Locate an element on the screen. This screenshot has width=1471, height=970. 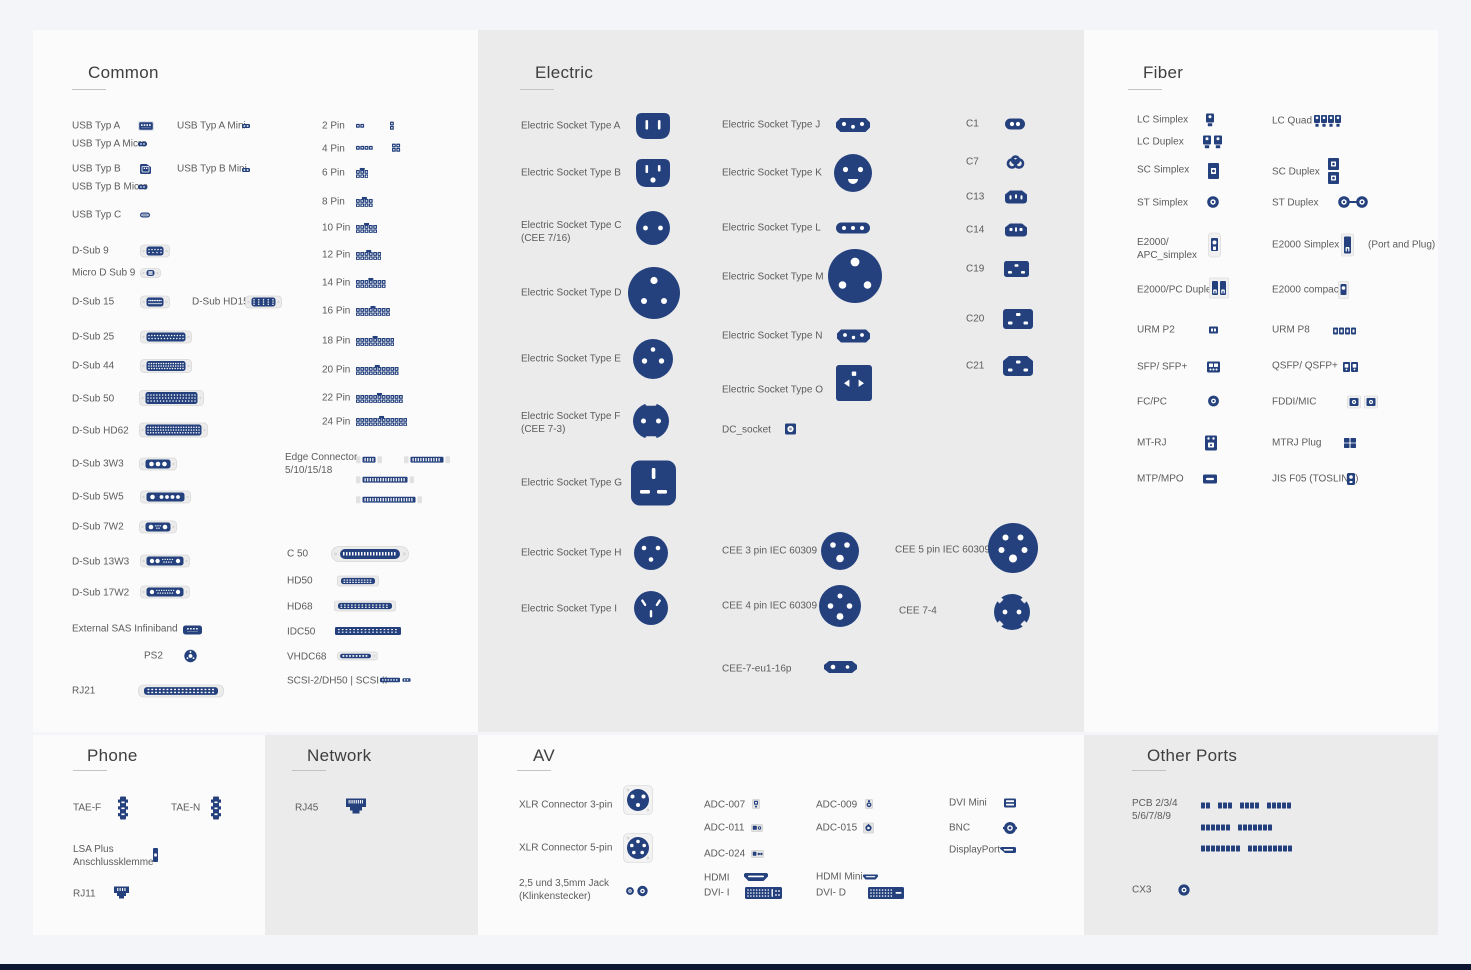
usb-c-icon is located at coordinates (145, 215).